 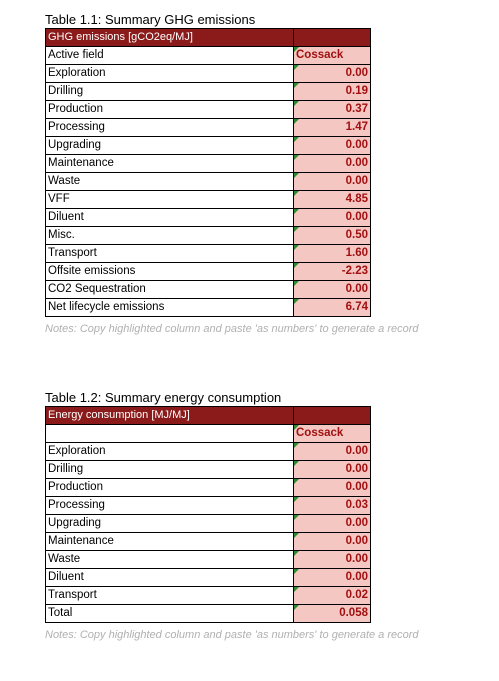 I want to click on active-field-row: Active field Cossack, so click(x=208, y=55).